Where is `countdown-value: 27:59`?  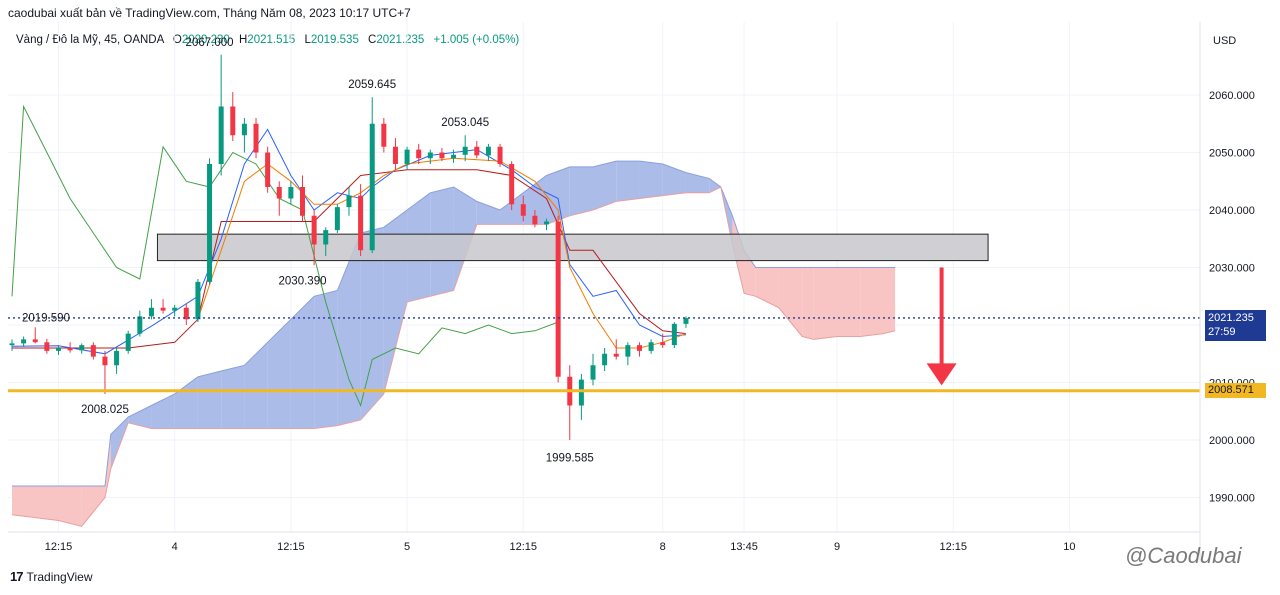 countdown-value: 27:59 is located at coordinates (1222, 332).